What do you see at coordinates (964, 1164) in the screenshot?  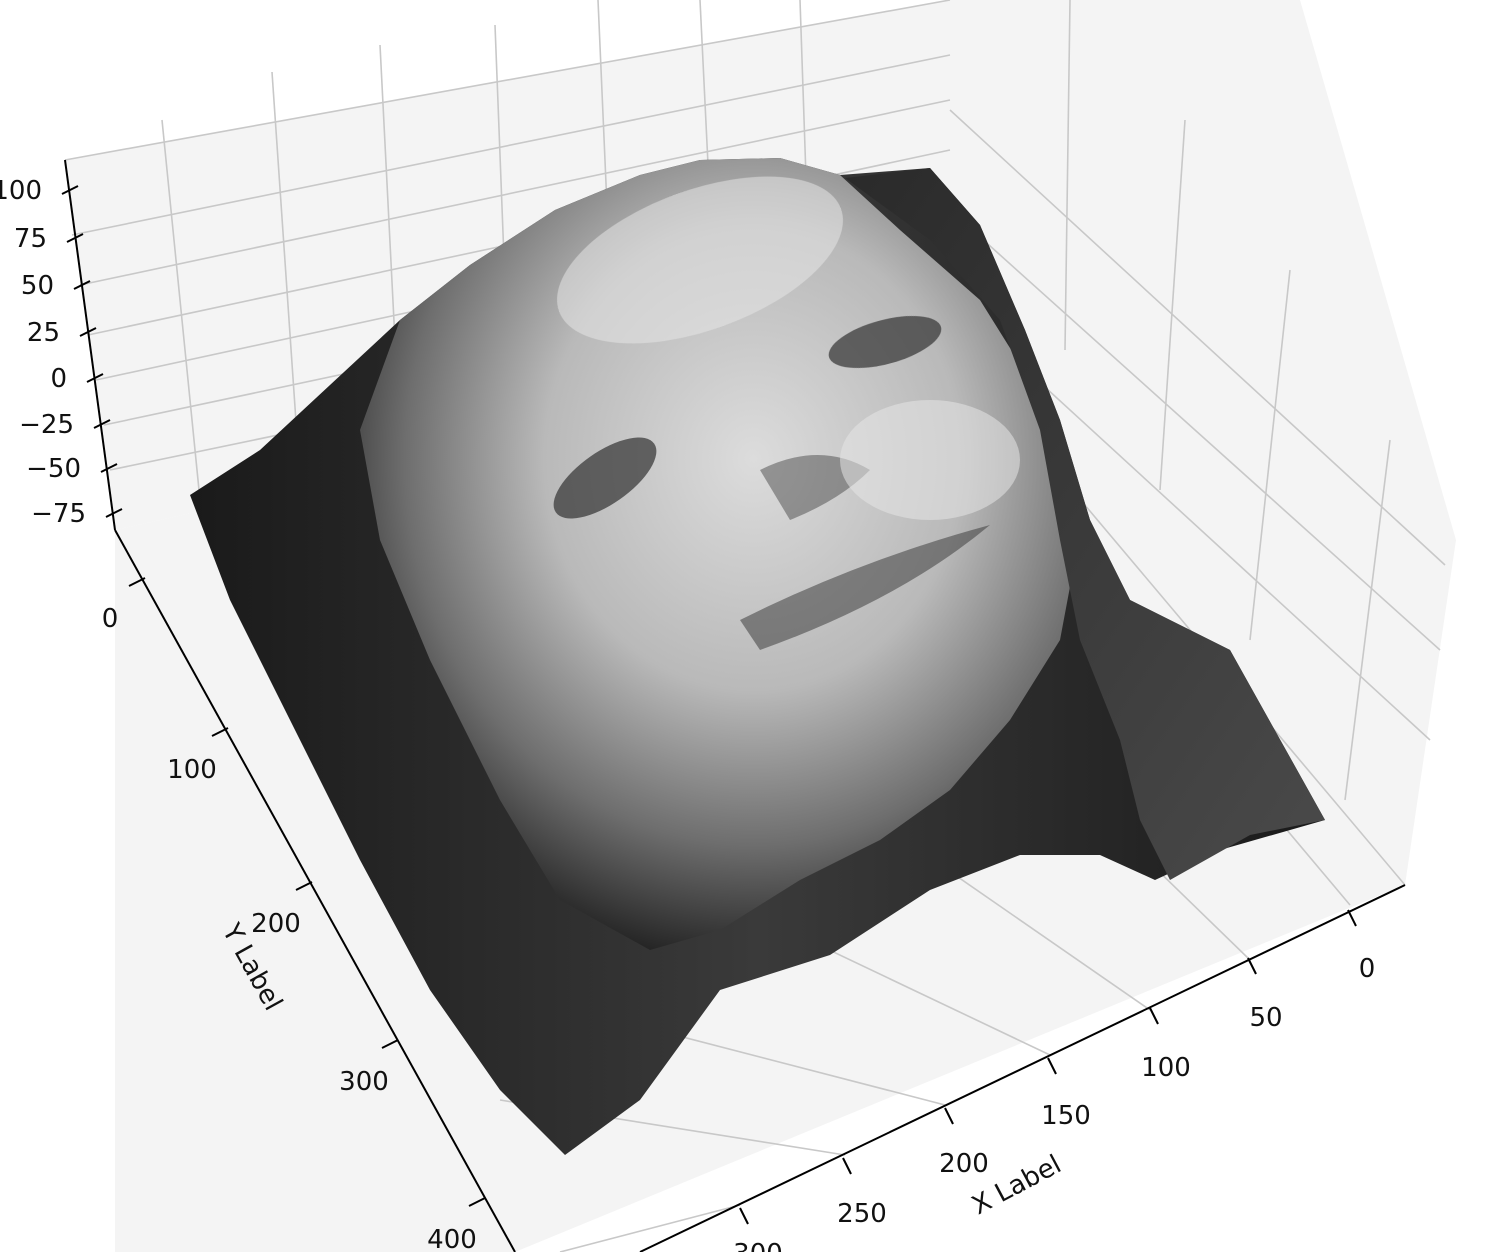 I see `x-tick-label: 200` at bounding box center [964, 1164].